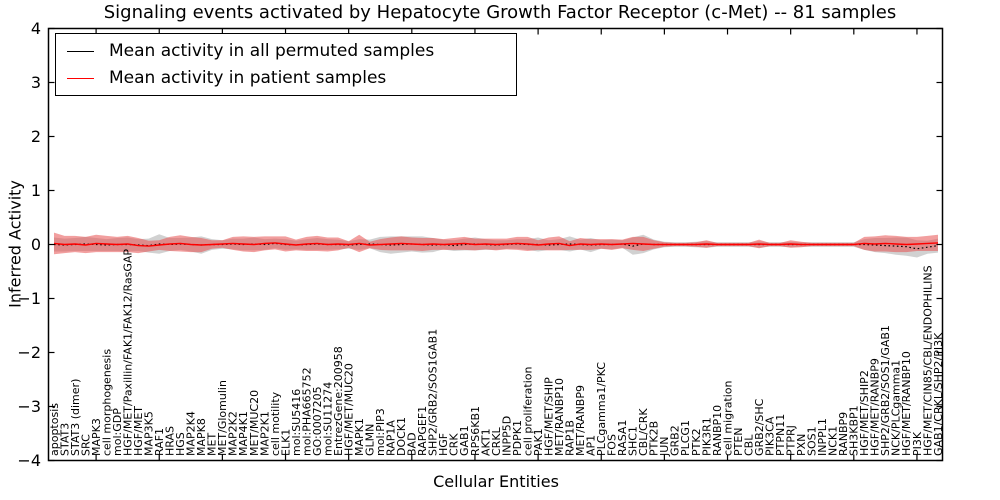 This screenshot has height=500, width=1000. I want to click on x-category-label: GAB1/CRKL/SHP2/PI3K, so click(938, 394).